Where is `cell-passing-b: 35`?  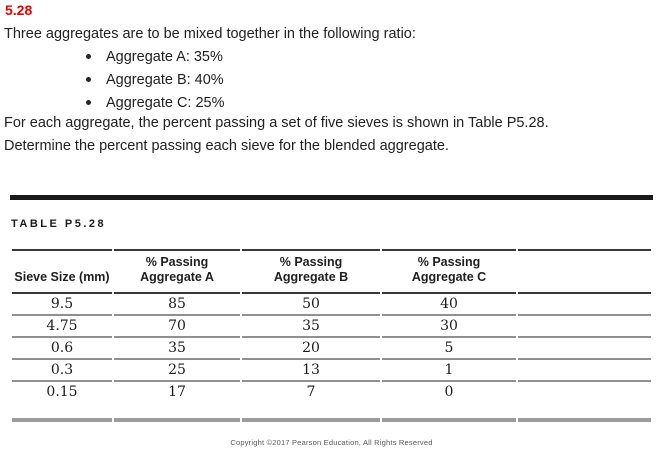
cell-passing-b: 35 is located at coordinates (311, 327).